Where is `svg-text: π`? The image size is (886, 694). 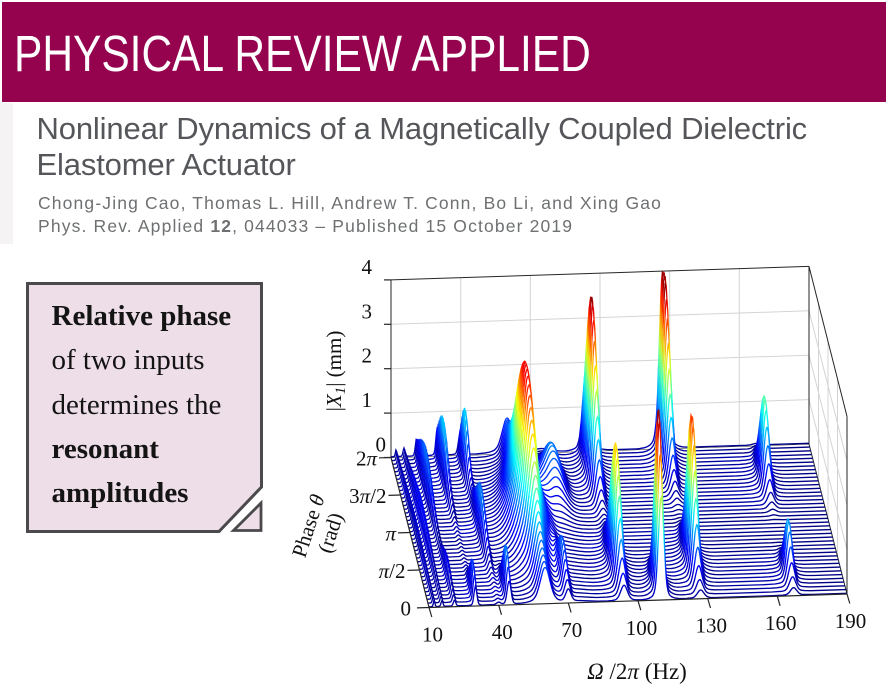 svg-text: π is located at coordinates (390, 534).